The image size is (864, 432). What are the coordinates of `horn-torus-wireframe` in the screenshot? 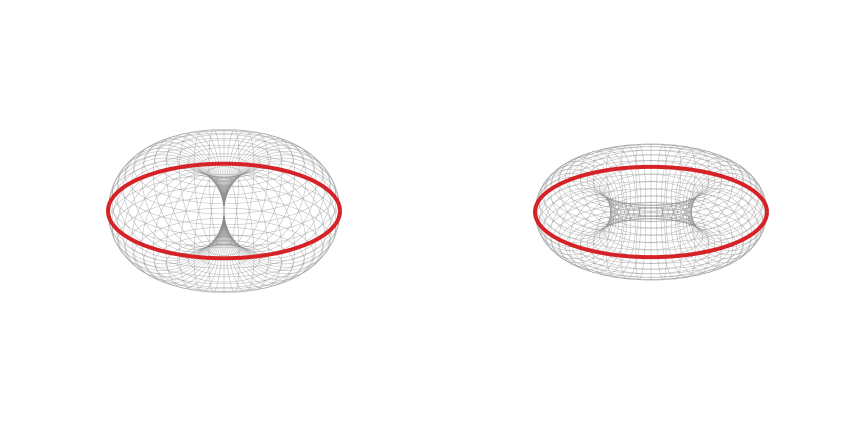 It's located at (224, 211).